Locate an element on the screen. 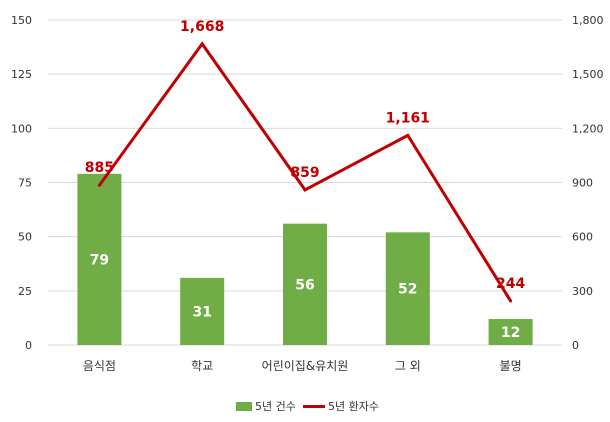 This screenshot has height=422, width=610. category-label: 음식점 is located at coordinates (99, 366).